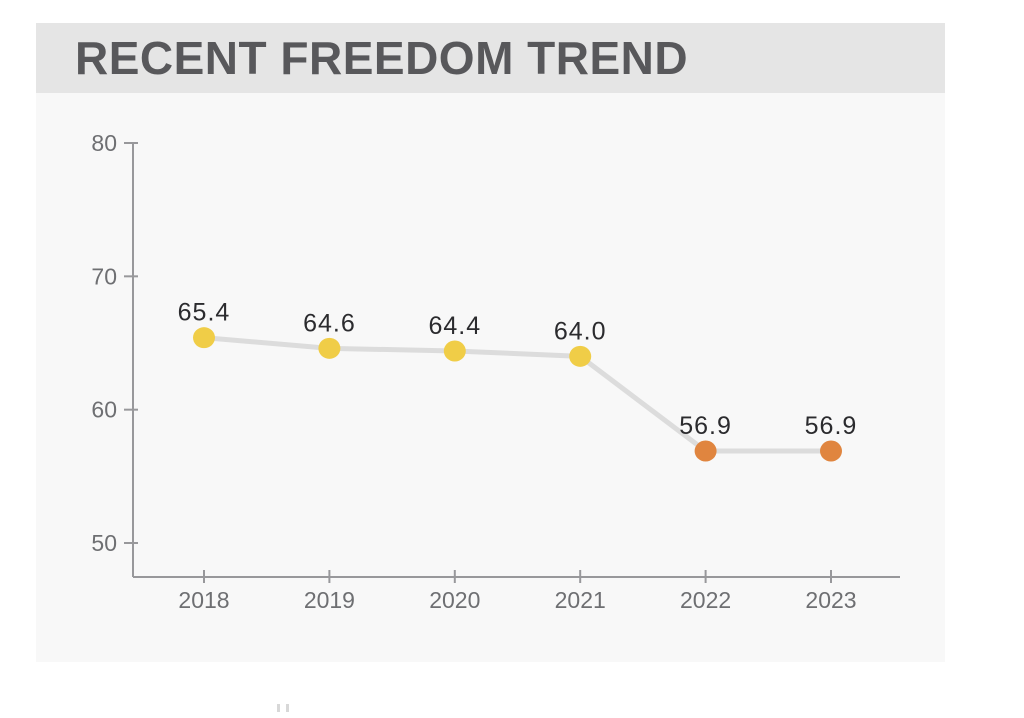 The width and height of the screenshot is (1024, 718). Describe the element at coordinates (830, 600) in the screenshot. I see `x-tick-label: 2023` at that location.